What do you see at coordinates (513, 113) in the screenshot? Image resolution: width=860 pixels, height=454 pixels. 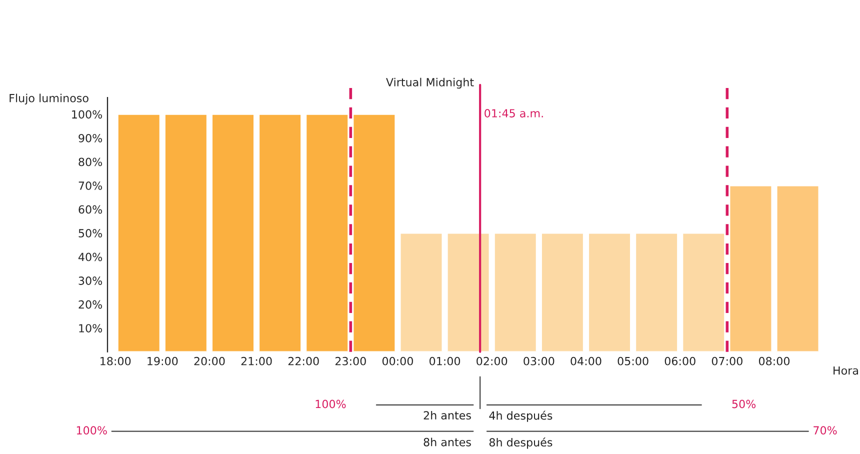 I see `ref-line-label: 01:45 a.m.` at bounding box center [513, 113].